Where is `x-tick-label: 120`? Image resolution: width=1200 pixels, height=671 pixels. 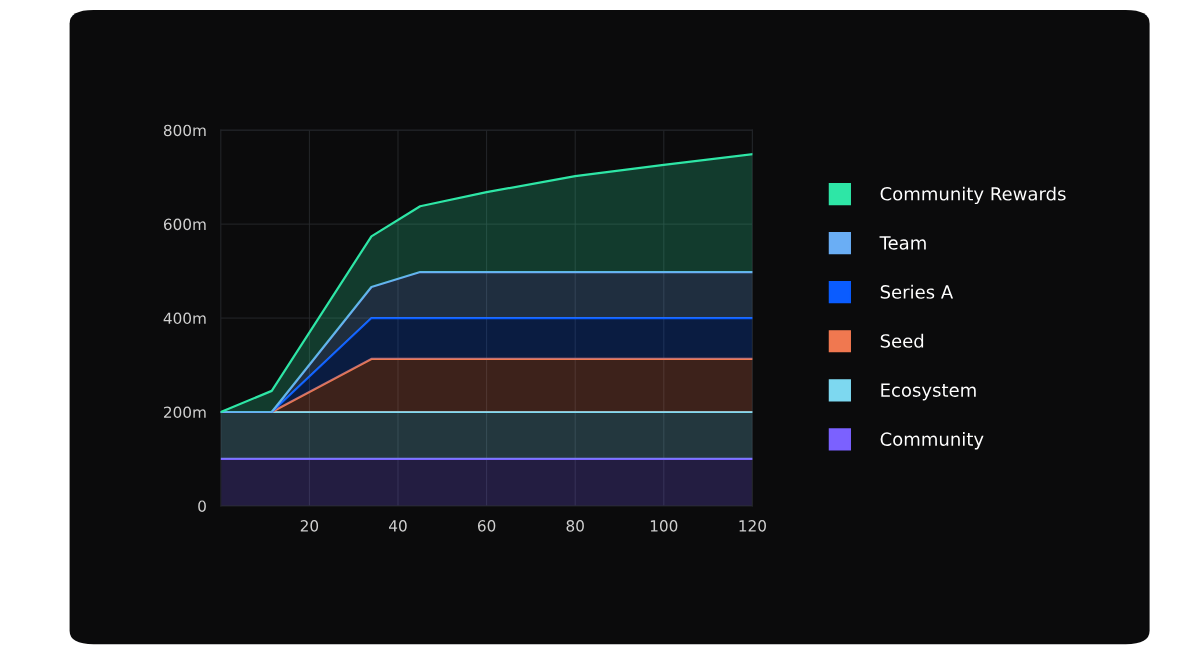 x-tick-label: 120 is located at coordinates (752, 526).